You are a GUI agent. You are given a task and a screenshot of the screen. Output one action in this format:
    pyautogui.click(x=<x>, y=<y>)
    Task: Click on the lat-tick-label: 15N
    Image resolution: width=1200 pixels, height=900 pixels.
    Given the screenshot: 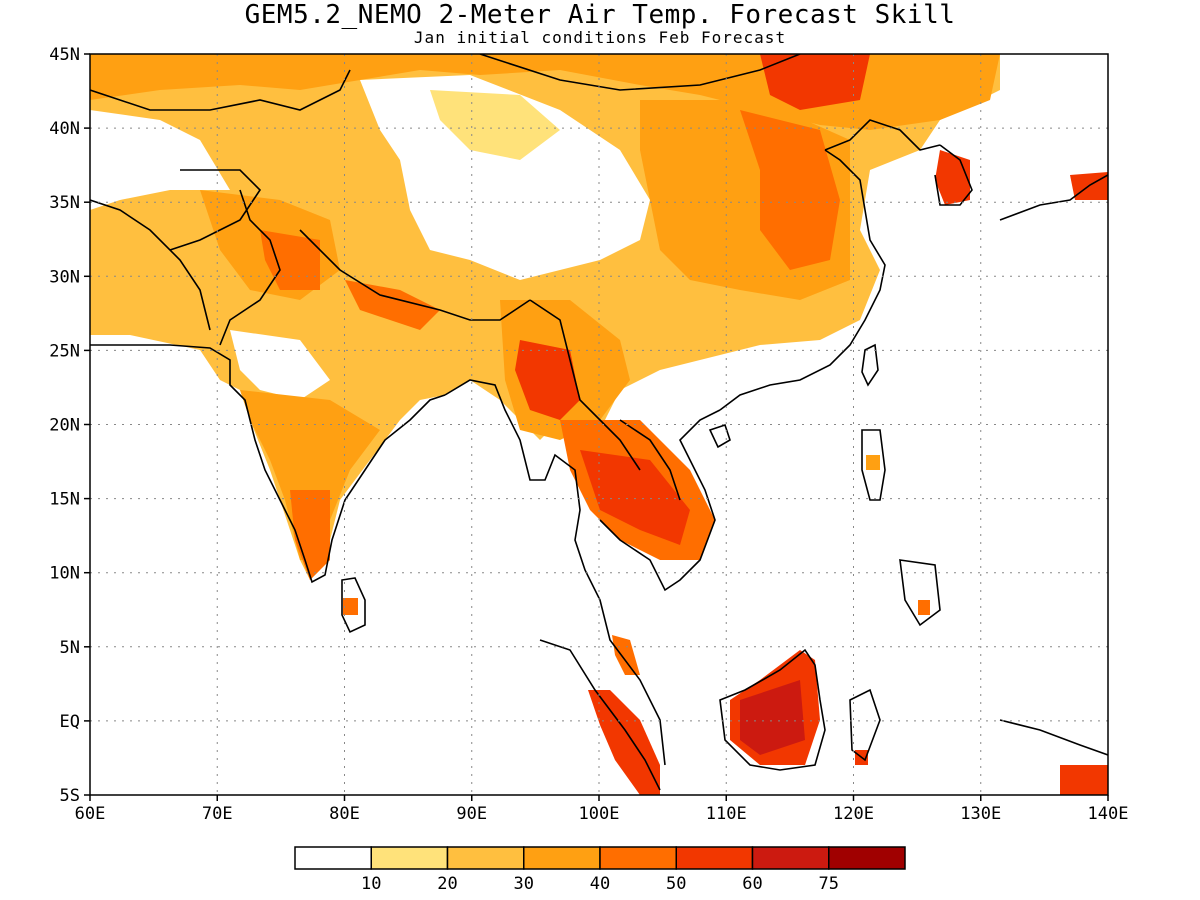 What is the action you would take?
    pyautogui.click(x=64, y=500)
    